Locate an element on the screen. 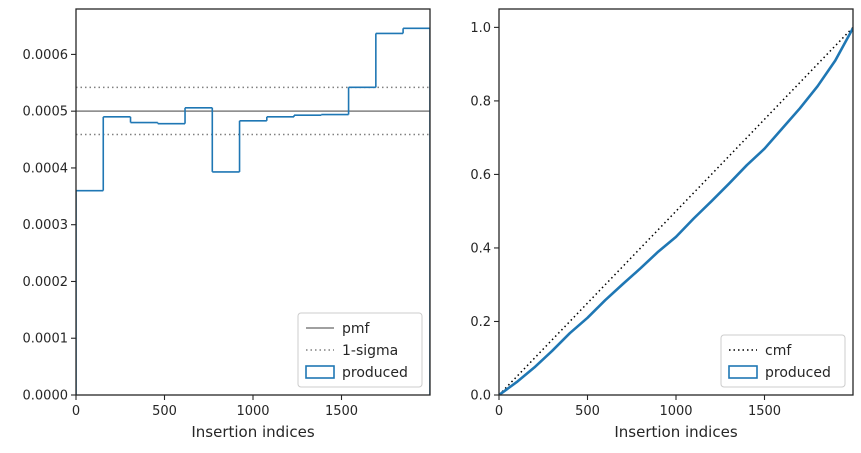  y-tick-label: 0.0003 is located at coordinates (46, 225).